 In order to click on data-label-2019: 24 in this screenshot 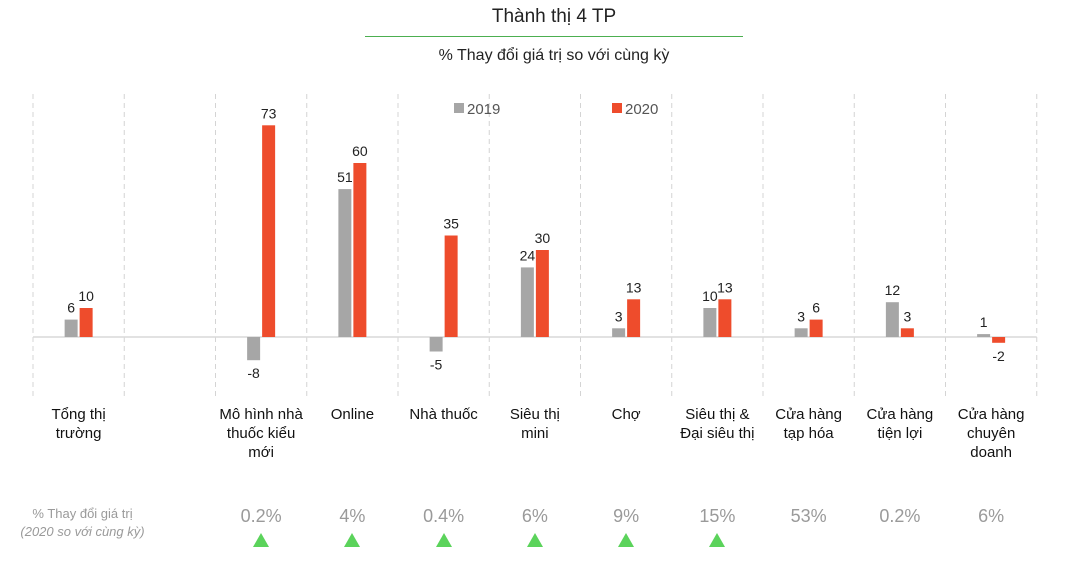, I will do `click(528, 255)`.